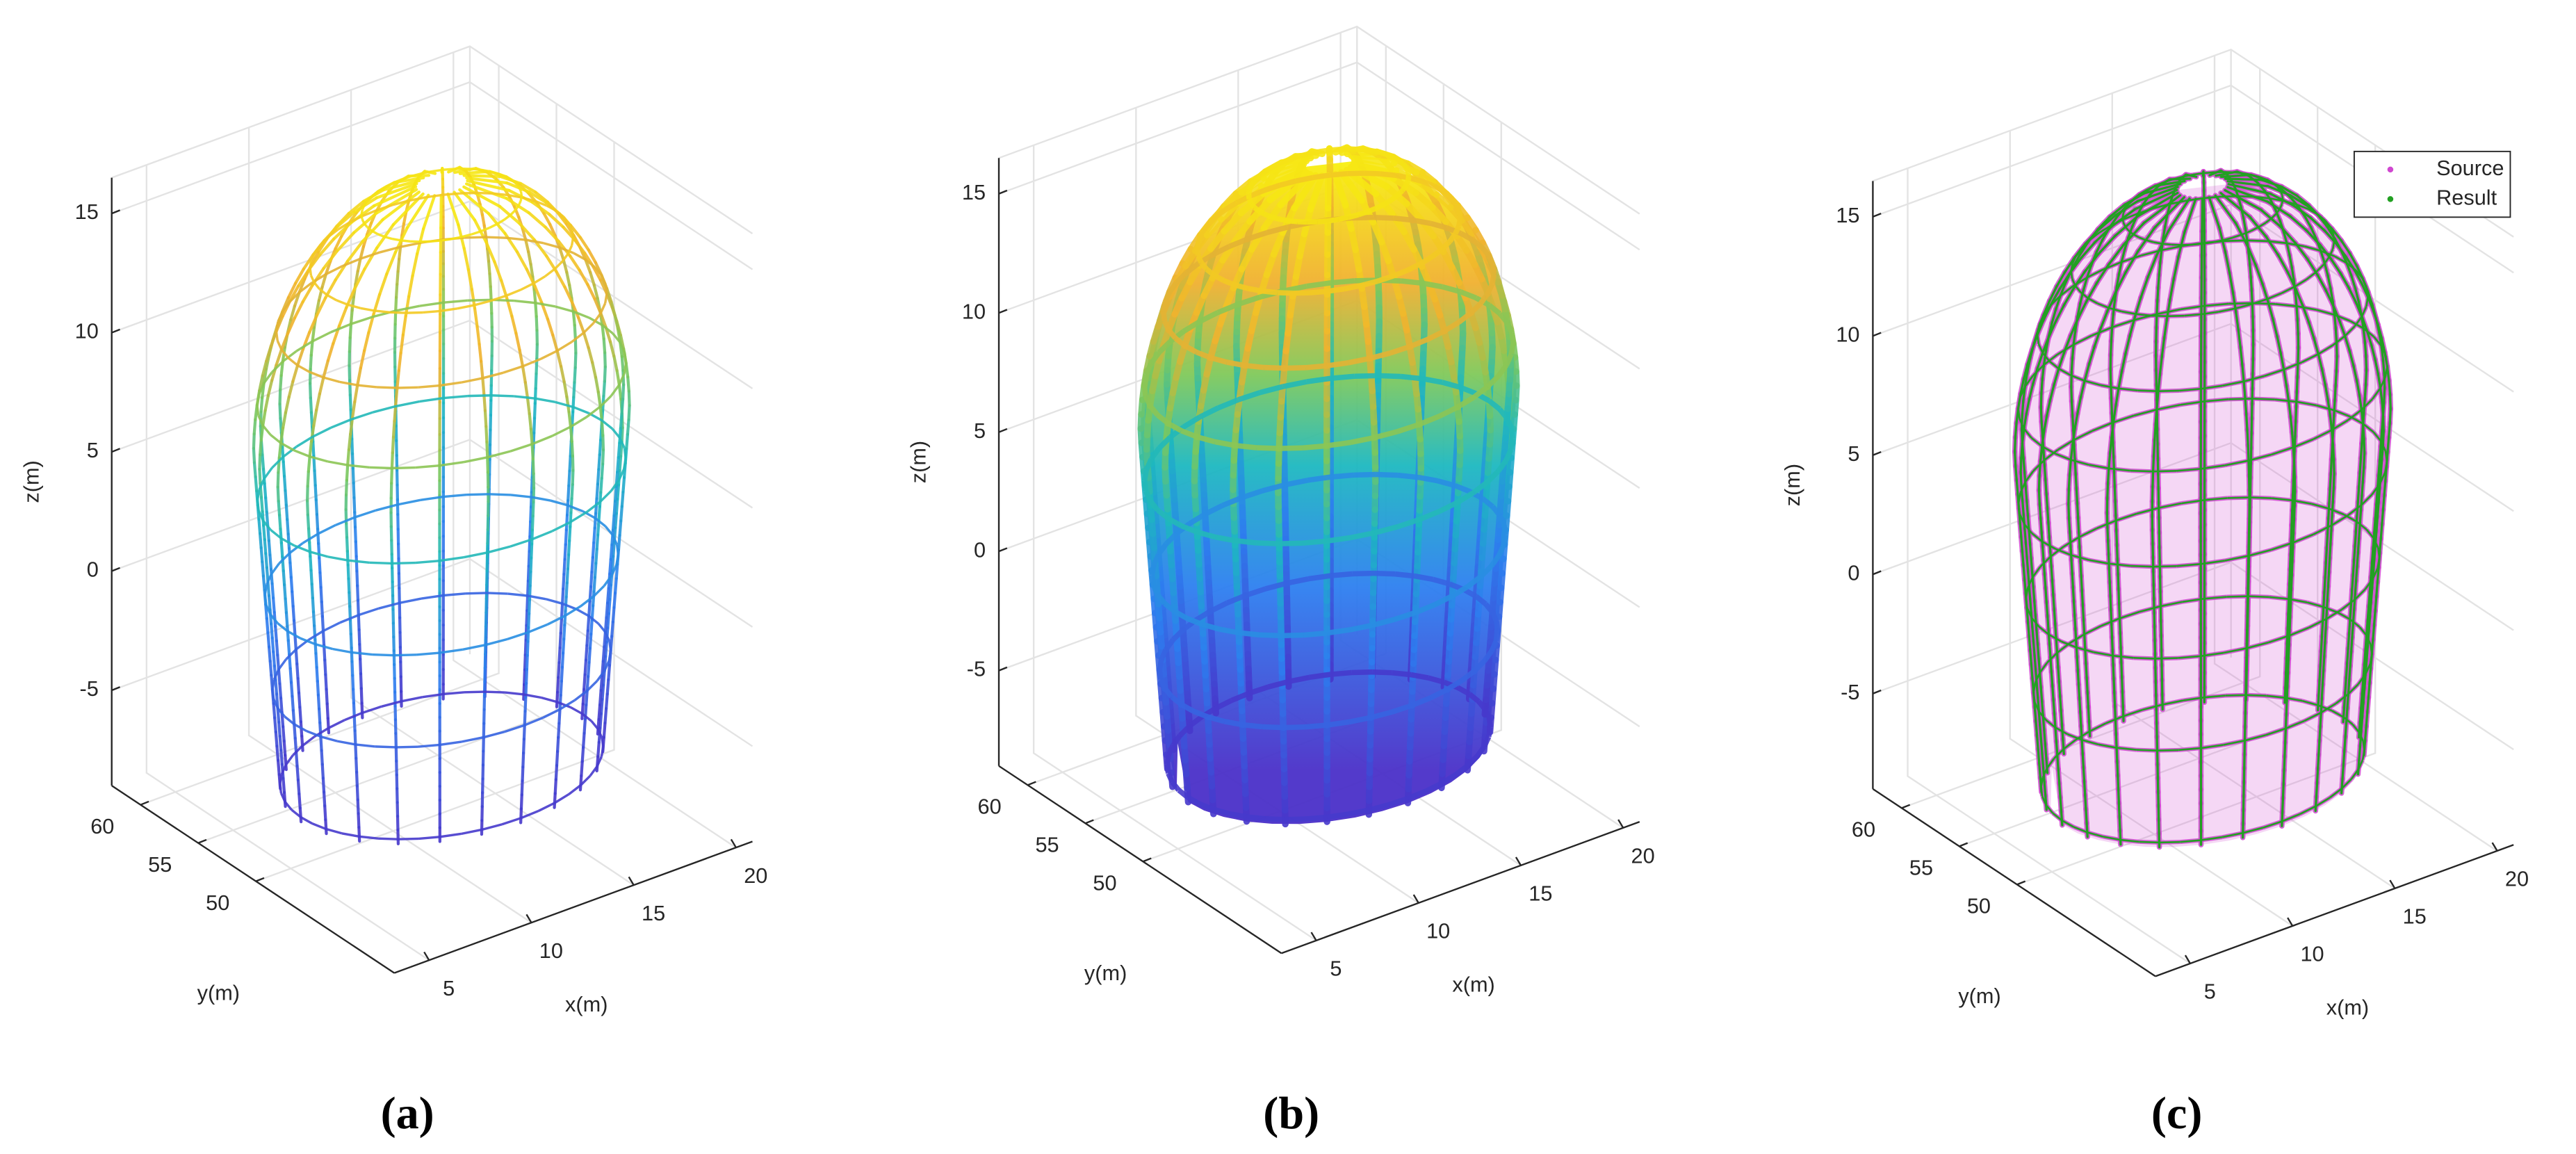 The width and height of the screenshot is (2576, 1154). What do you see at coordinates (2355, 454) in the screenshot?
I see `grid-line` at bounding box center [2355, 454].